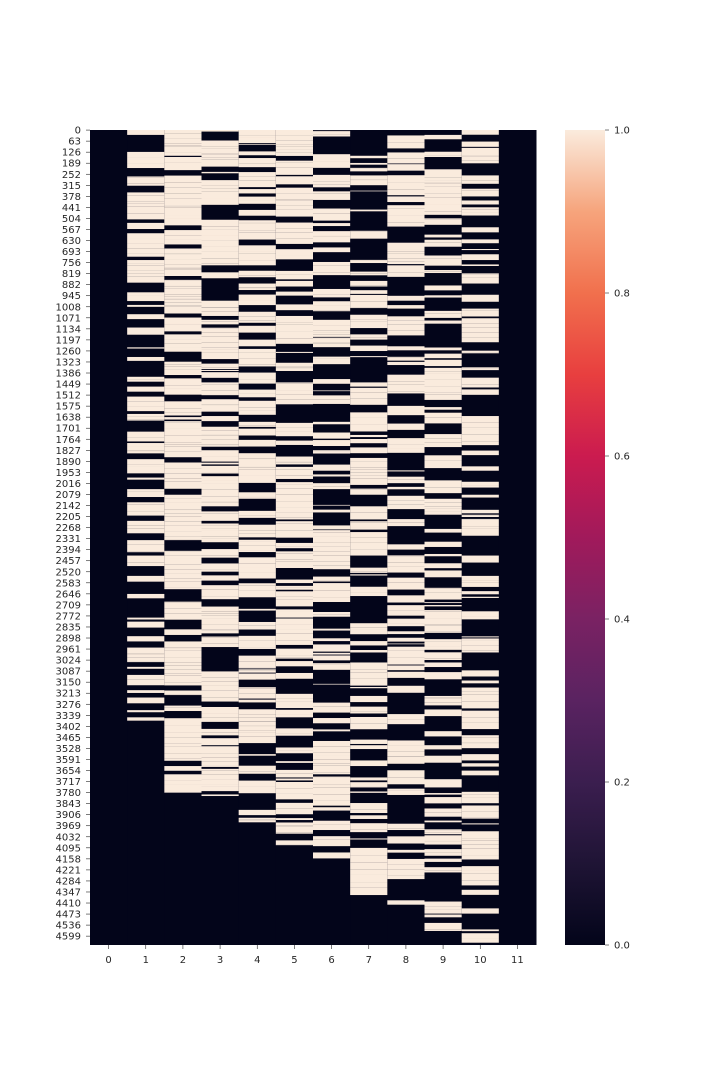 The width and height of the screenshot is (720, 1080). Describe the element at coordinates (257, 960) in the screenshot. I see `x-tick-label: 4` at that location.